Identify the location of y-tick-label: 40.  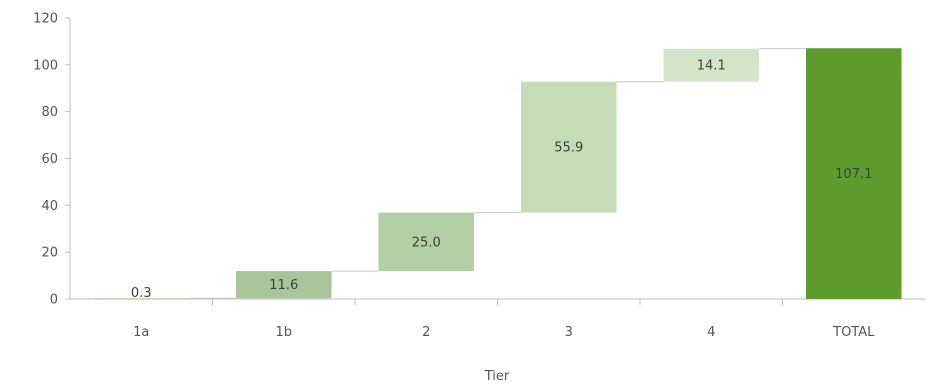
(49, 206).